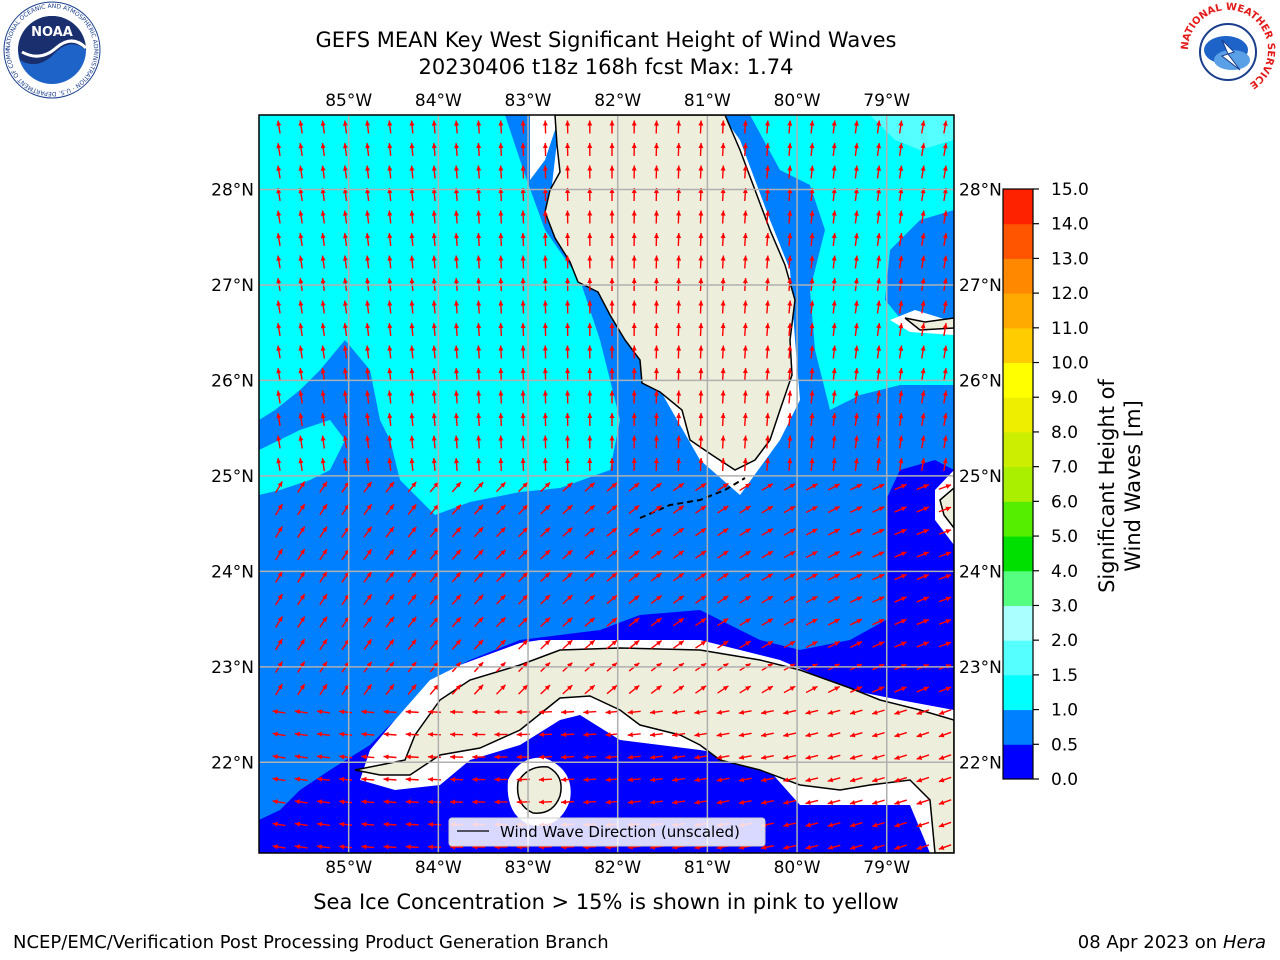 The width and height of the screenshot is (1280, 960). Describe the element at coordinates (438, 101) in the screenshot. I see `xtick-top-1: 84°W` at that location.